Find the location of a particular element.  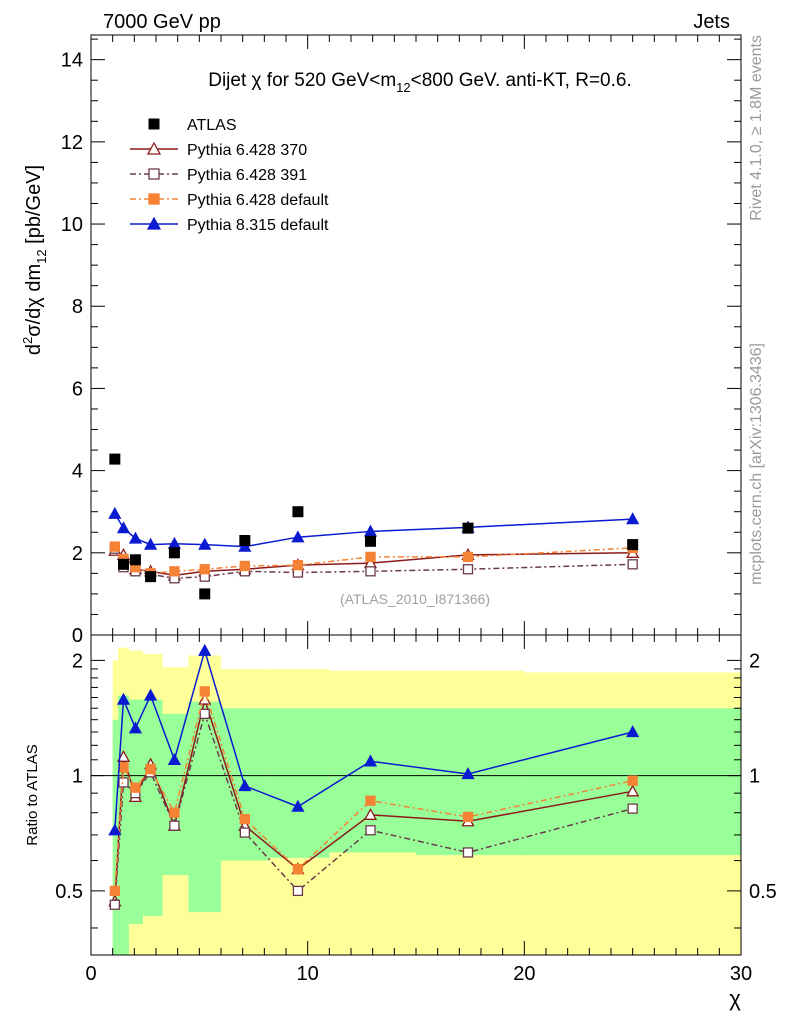

y-tick-label: 10 is located at coordinates (72, 225).